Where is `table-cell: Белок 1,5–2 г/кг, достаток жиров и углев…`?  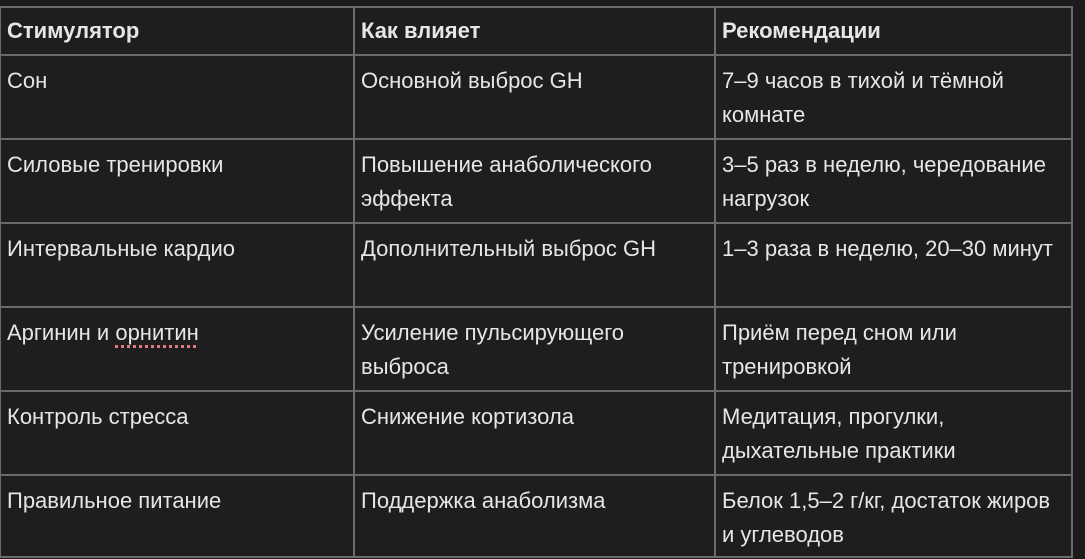
table-cell: Белок 1,5–2 г/кг, достаток жиров и углев… is located at coordinates (893, 516).